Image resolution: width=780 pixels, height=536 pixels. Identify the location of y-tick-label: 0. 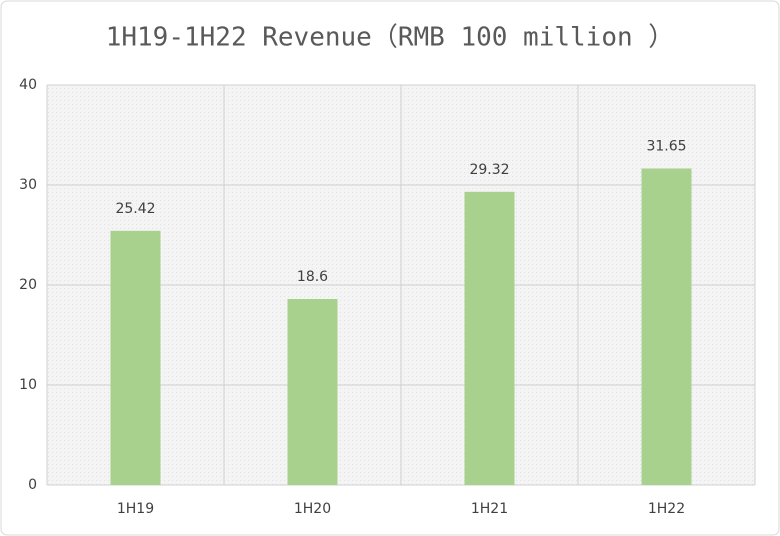
(32, 485).